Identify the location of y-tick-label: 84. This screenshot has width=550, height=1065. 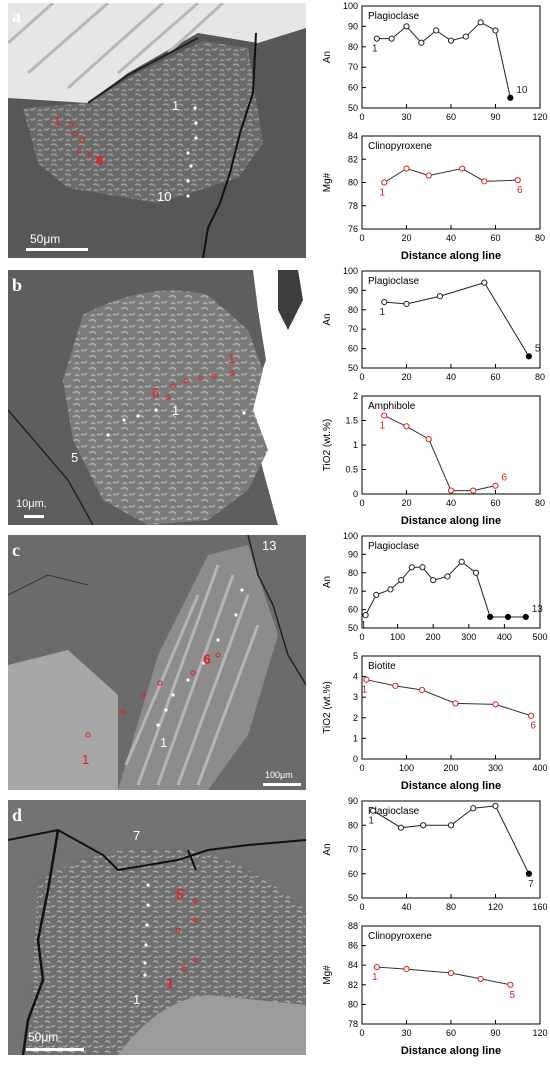
(353, 965).